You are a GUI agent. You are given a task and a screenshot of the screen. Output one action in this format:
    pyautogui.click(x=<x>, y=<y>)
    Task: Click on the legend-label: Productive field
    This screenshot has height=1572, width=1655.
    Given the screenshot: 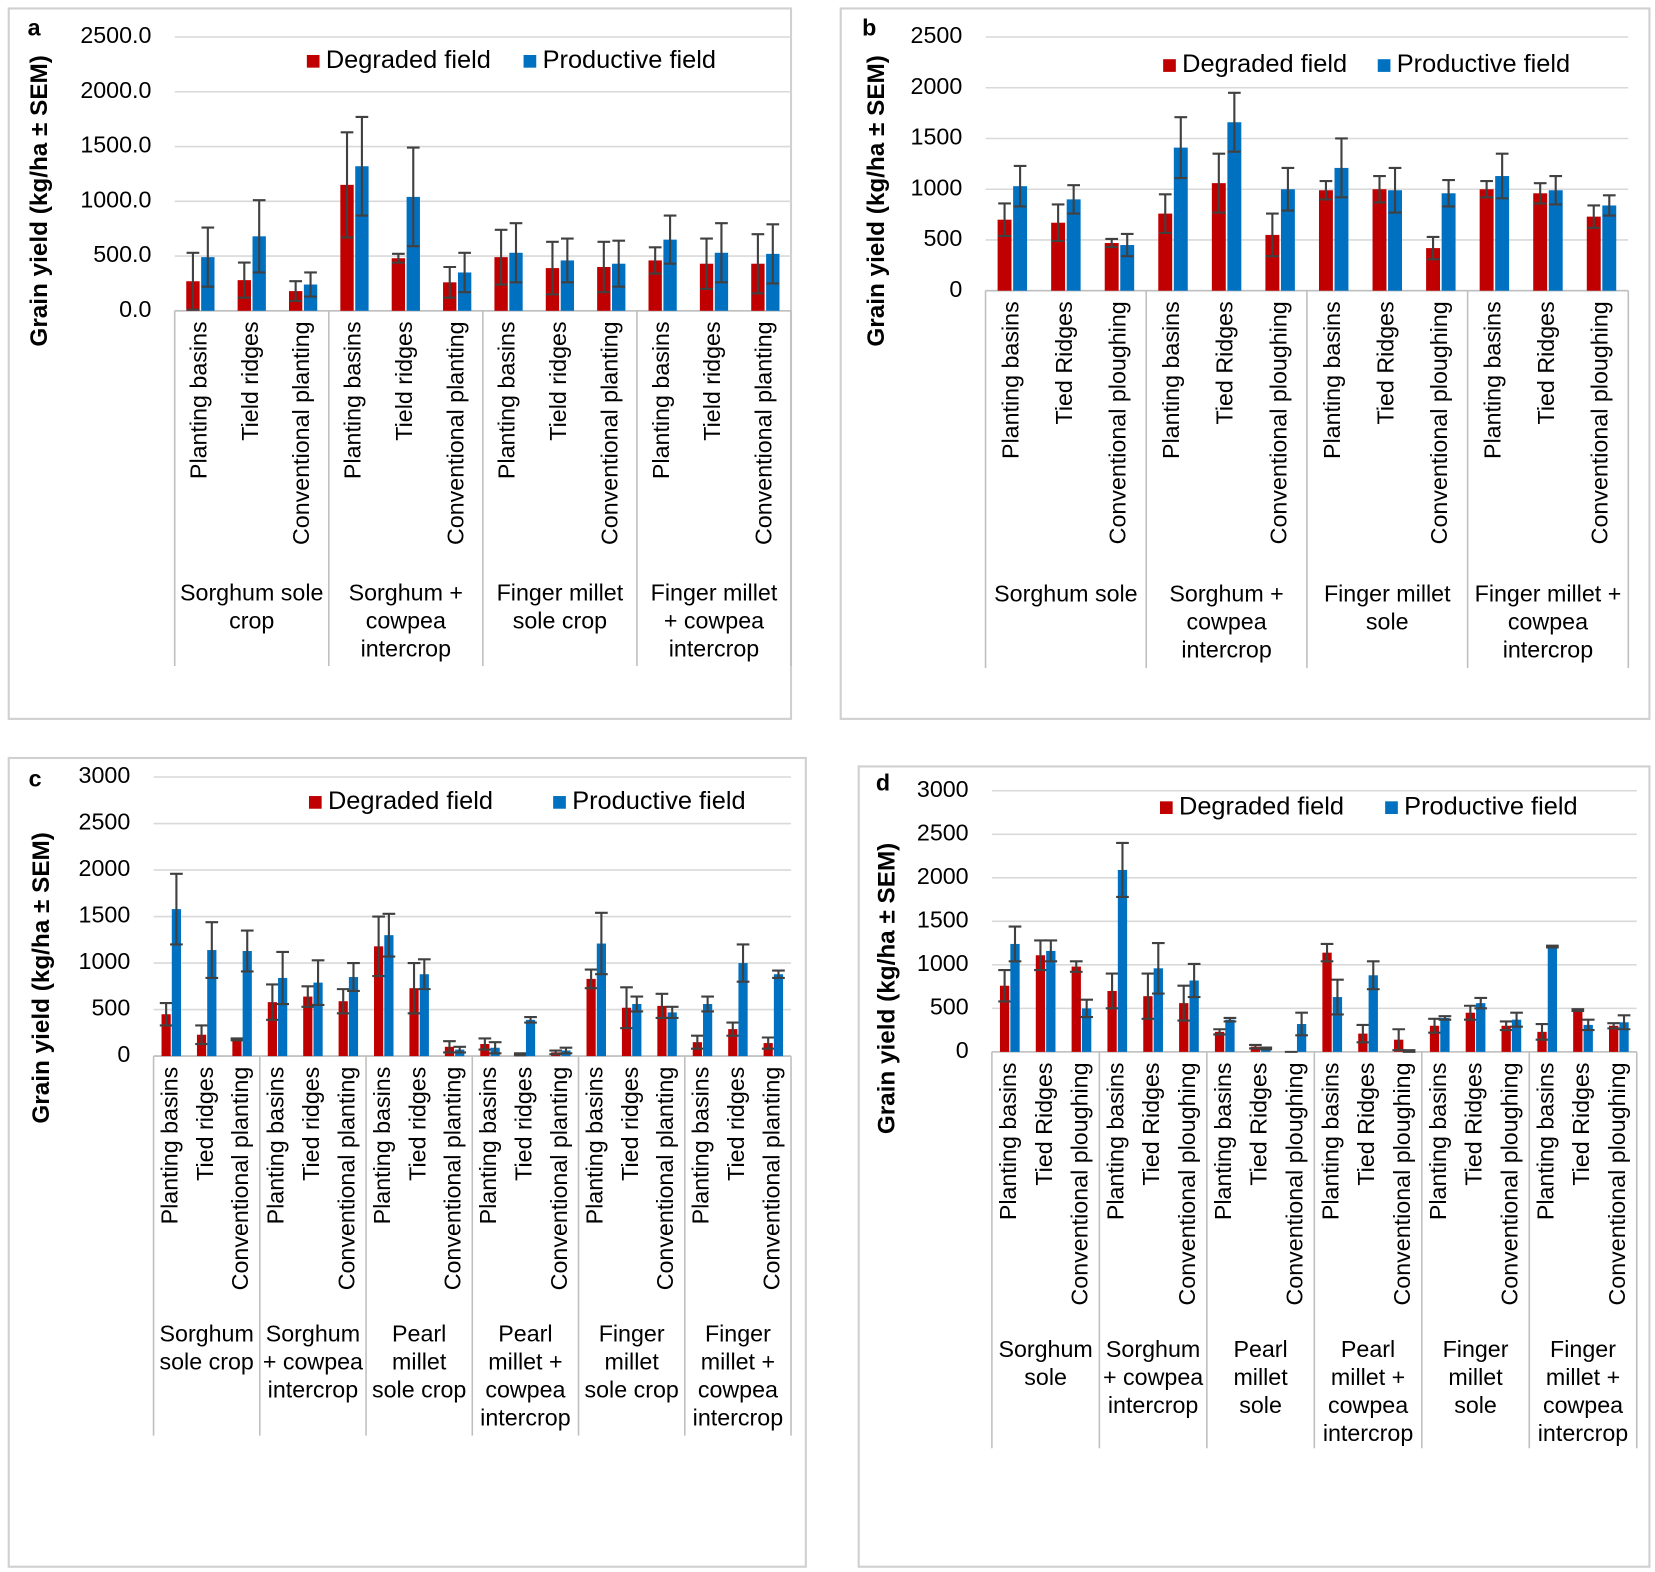 What is the action you would take?
    pyautogui.click(x=629, y=60)
    